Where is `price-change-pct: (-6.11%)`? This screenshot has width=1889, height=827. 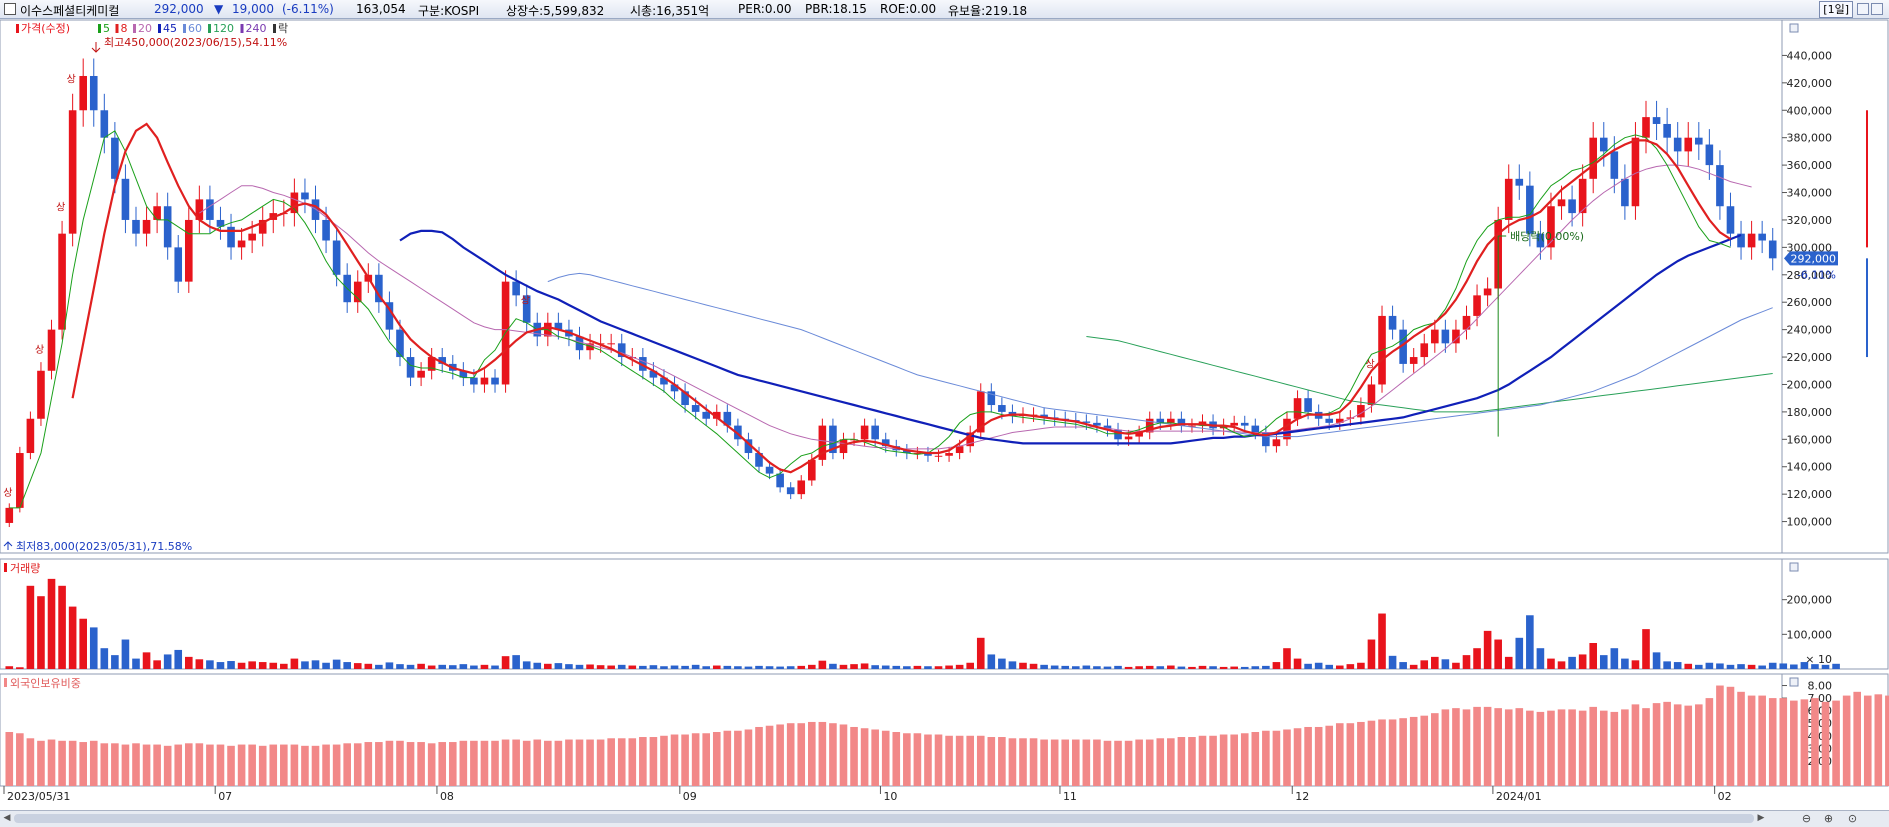
price-change-pct: (-6.11%) is located at coordinates (308, 9).